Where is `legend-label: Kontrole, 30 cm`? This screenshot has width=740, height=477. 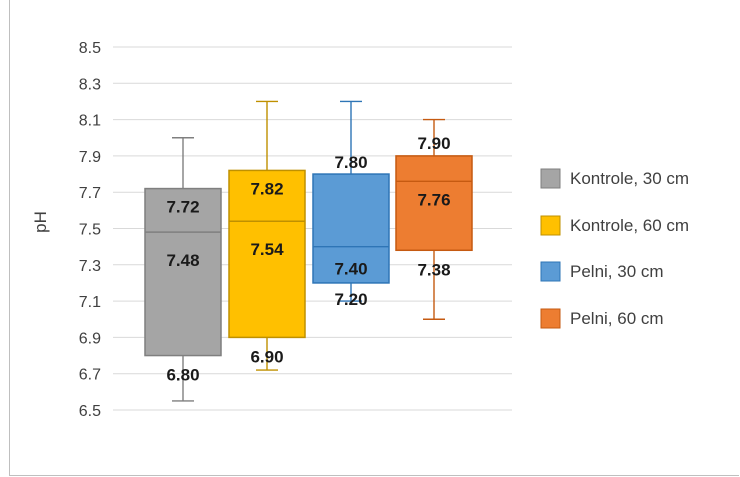
legend-label: Kontrole, 30 cm is located at coordinates (629, 178).